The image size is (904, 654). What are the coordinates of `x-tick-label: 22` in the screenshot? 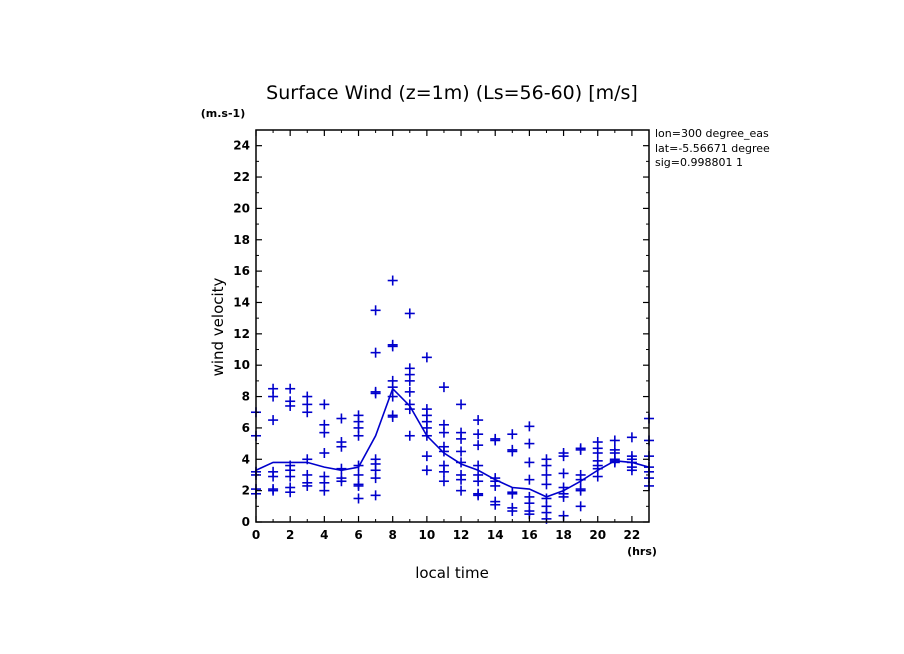 It's located at (632, 535).